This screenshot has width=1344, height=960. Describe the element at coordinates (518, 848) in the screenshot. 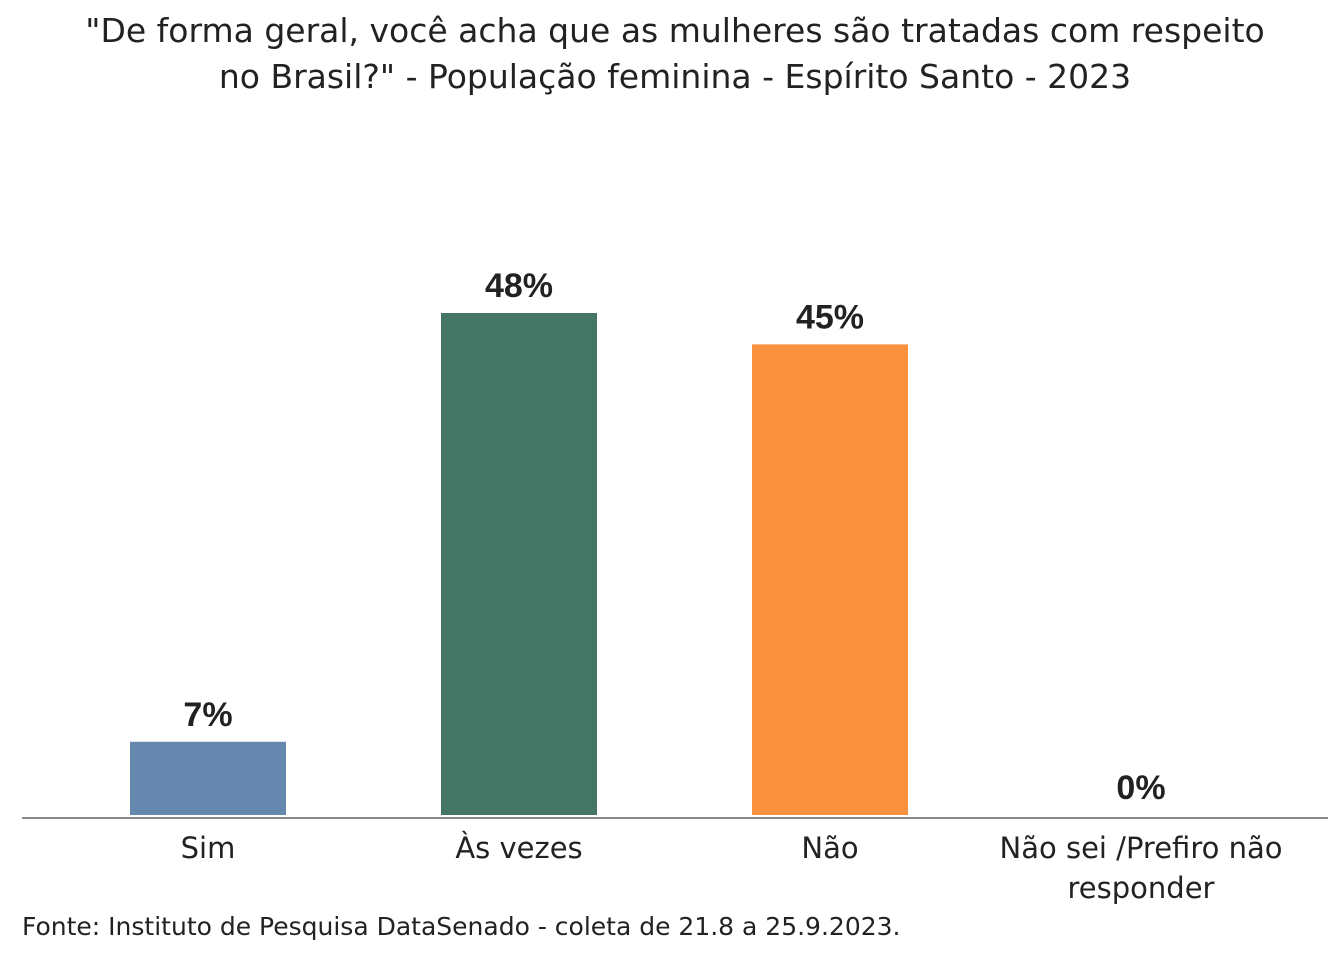

I see `category-tick-label: Às vezes` at that location.